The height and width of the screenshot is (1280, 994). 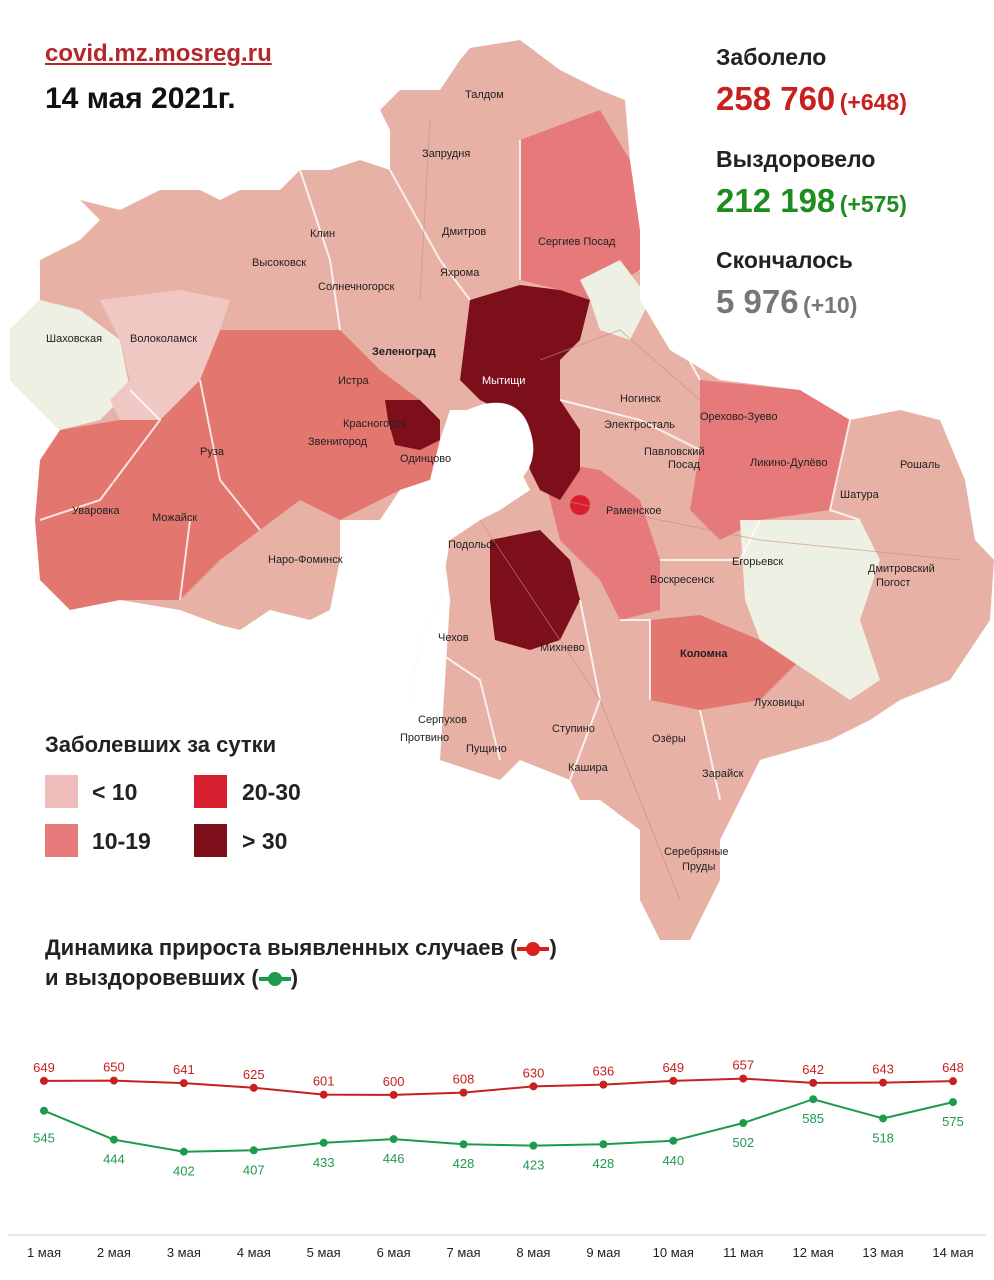 What do you see at coordinates (464, 1079) in the screenshot?
I see `data-label-0-6: 608` at bounding box center [464, 1079].